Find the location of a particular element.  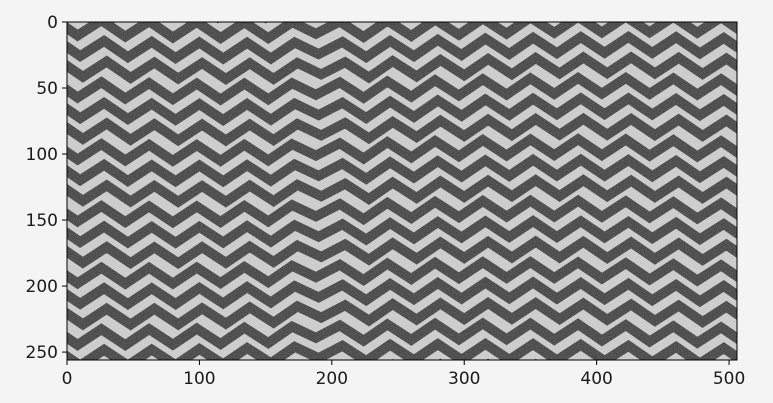

x-tick-label: 100 is located at coordinates (199, 379).